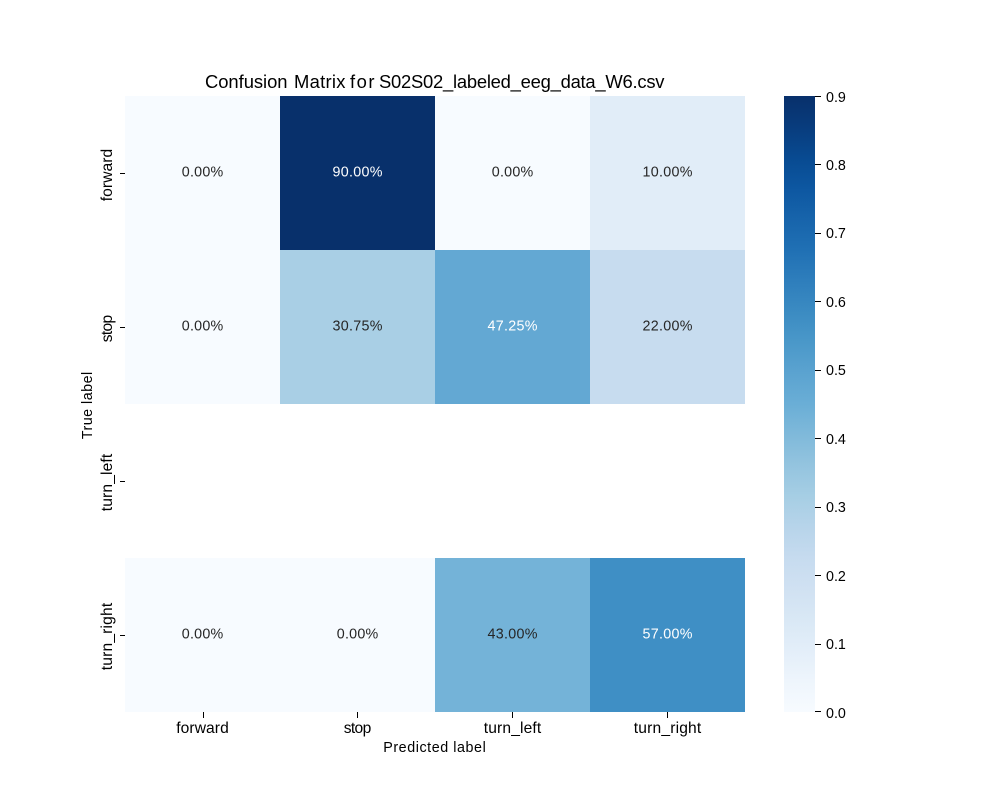 The height and width of the screenshot is (800, 1000). I want to click on svg-text: for, so click(362, 81).